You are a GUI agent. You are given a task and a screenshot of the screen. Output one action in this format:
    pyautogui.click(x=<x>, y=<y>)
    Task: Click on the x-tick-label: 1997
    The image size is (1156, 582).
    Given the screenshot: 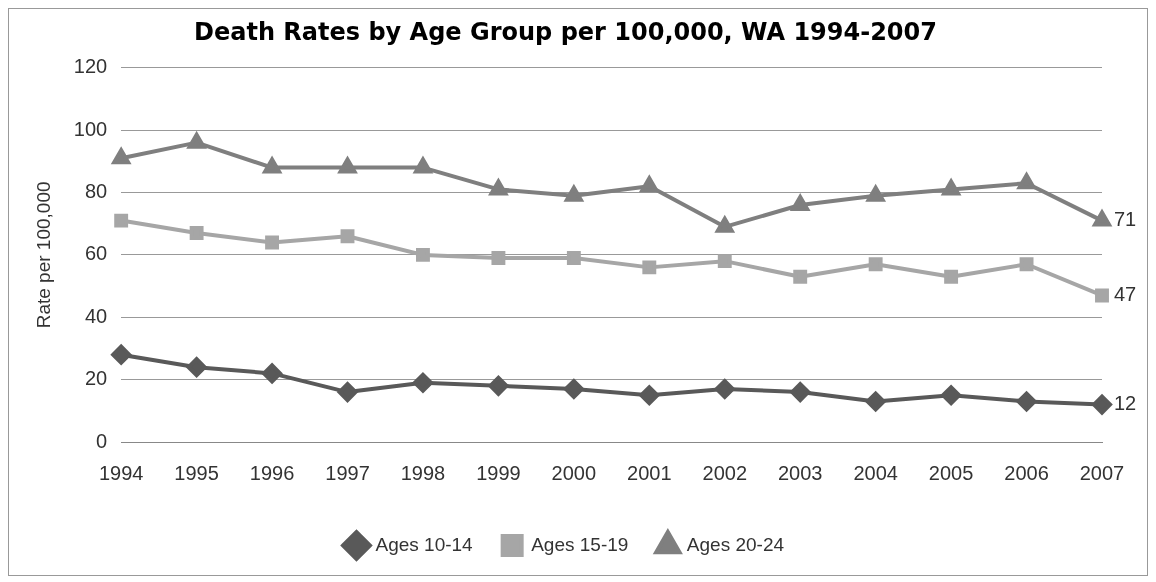 What is the action you would take?
    pyautogui.click(x=347, y=472)
    